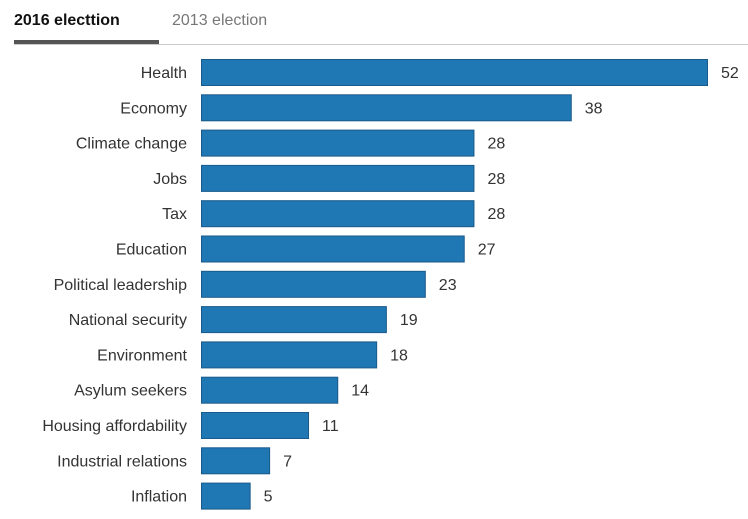 The height and width of the screenshot is (519, 748). Describe the element at coordinates (151, 250) in the screenshot. I see `category-label: Education` at that location.